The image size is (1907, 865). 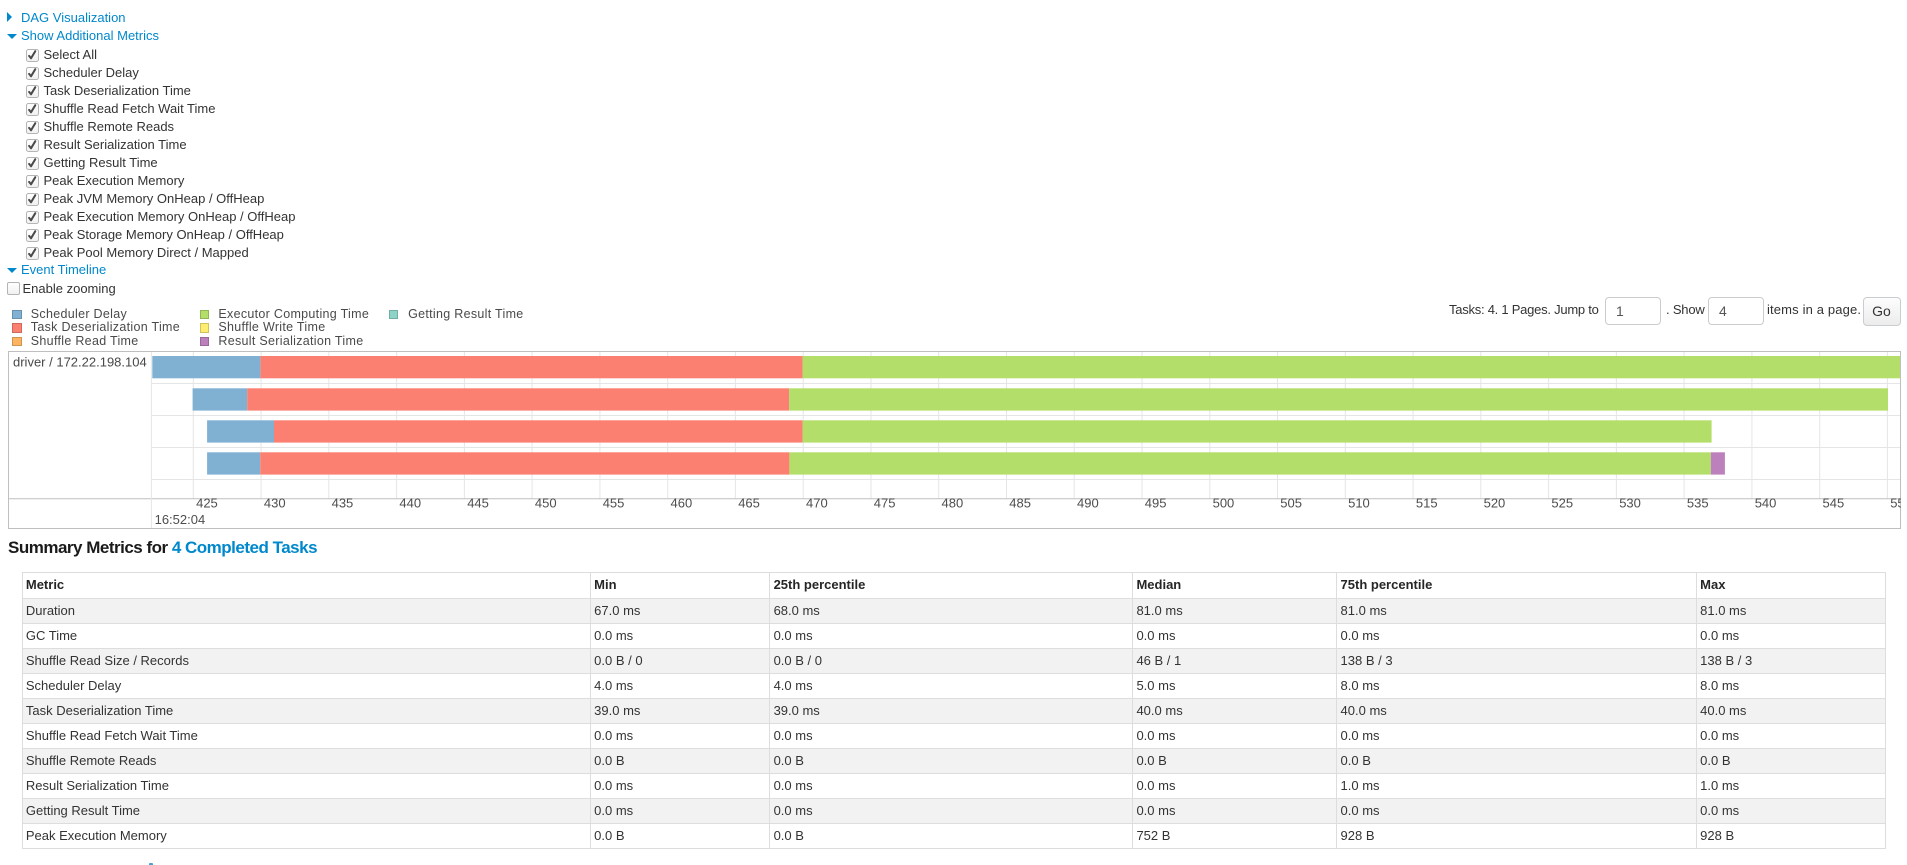 What do you see at coordinates (682, 503) in the screenshot?
I see `svg-text: 460` at bounding box center [682, 503].